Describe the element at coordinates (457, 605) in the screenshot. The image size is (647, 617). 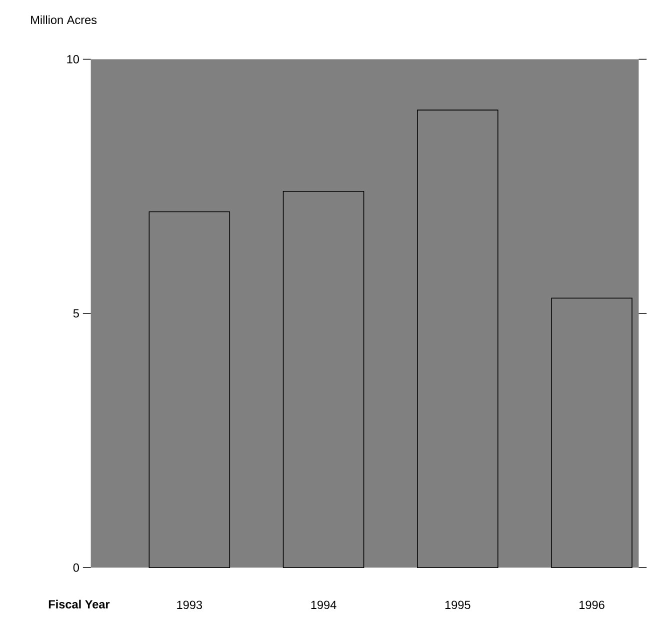
I see `x-tick-label: 1995` at that location.